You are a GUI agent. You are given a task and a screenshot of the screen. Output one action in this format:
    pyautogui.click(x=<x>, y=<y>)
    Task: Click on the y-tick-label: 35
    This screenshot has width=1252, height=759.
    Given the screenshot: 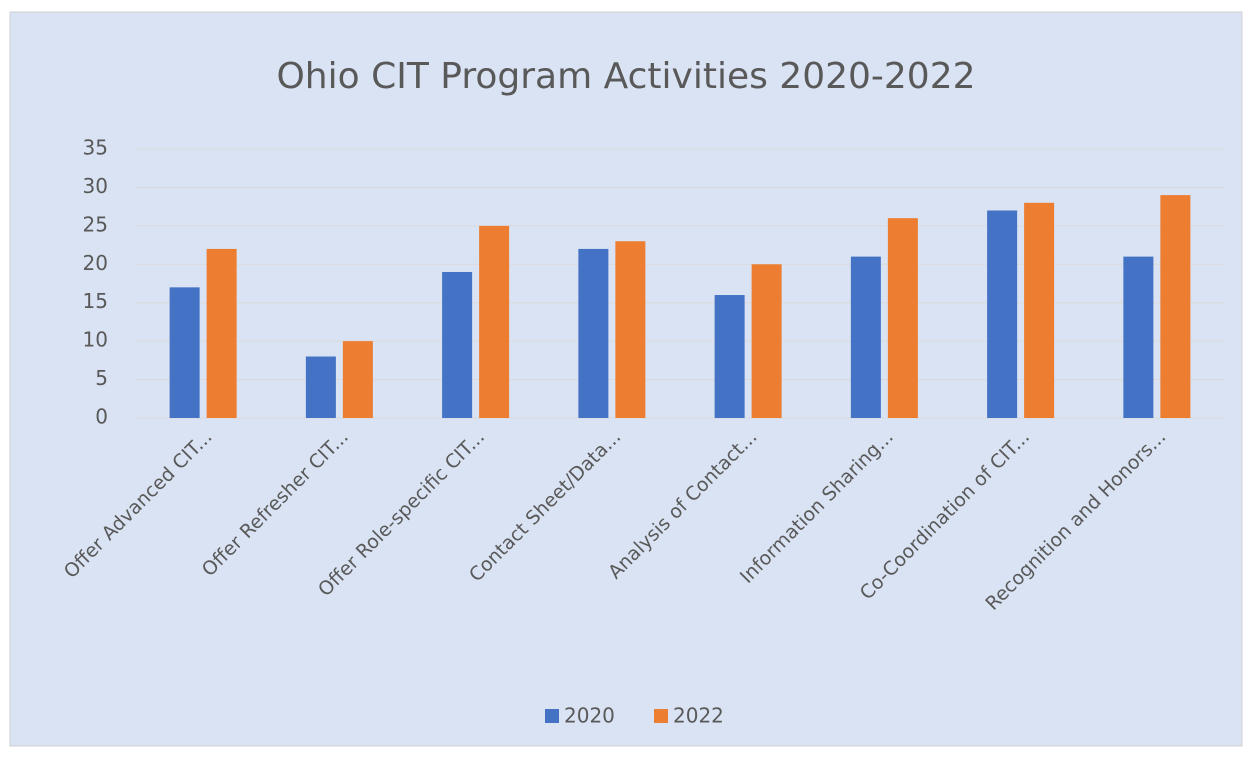 What is the action you would take?
    pyautogui.click(x=95, y=148)
    